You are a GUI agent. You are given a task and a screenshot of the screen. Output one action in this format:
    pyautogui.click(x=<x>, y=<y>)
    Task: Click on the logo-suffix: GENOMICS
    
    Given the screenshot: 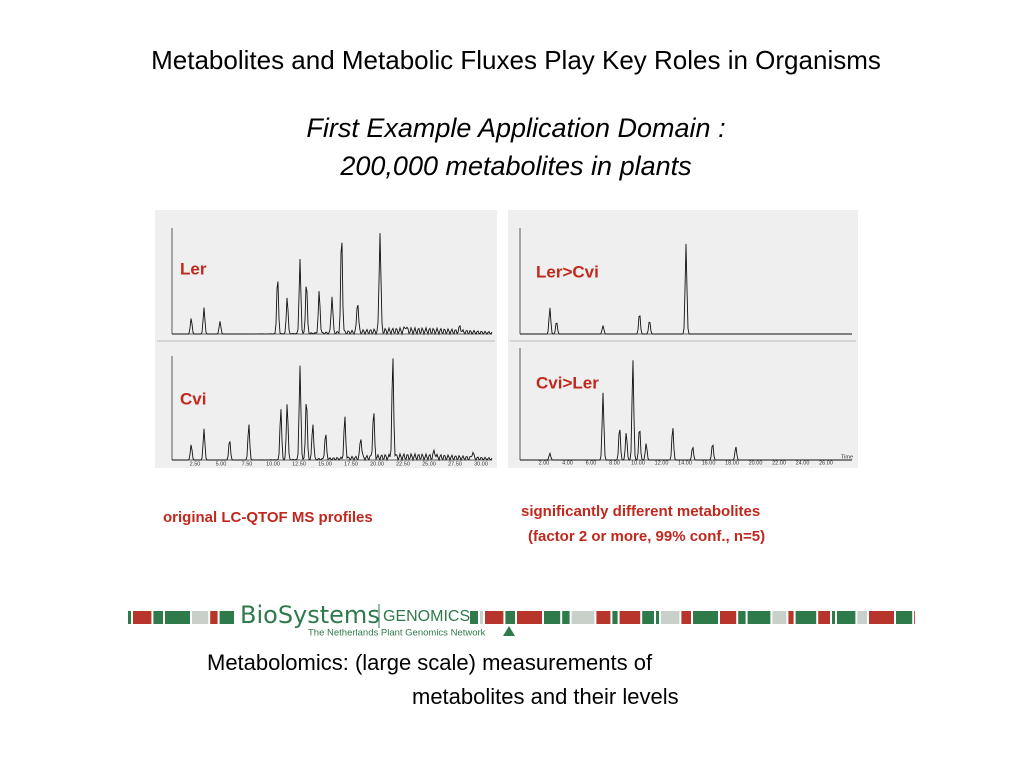 What is the action you would take?
    pyautogui.click(x=426, y=616)
    